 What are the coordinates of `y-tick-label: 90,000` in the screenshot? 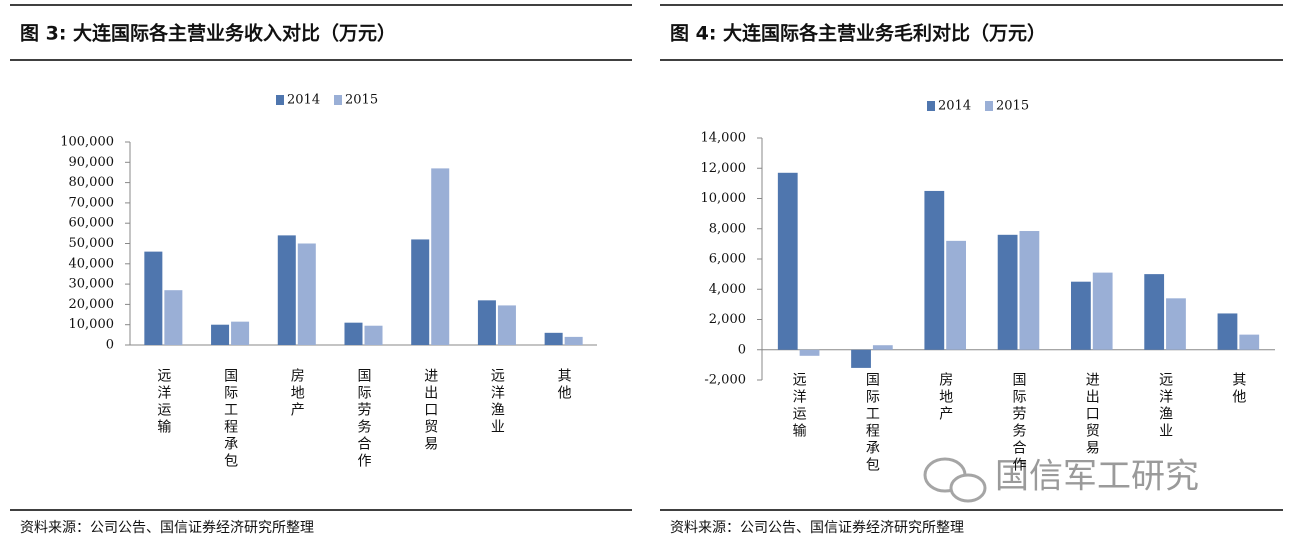 It's located at (92, 162).